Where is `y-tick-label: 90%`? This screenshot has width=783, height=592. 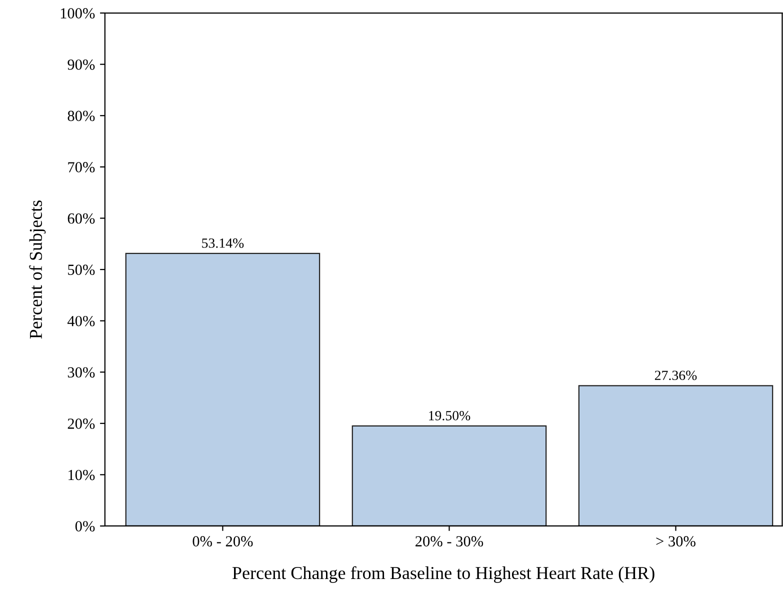 y-tick-label: 90% is located at coordinates (81, 64).